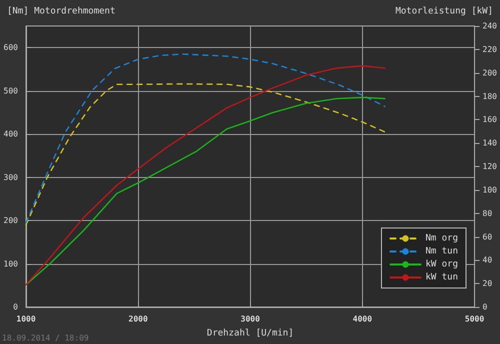 The image size is (500, 344). What do you see at coordinates (441, 265) in the screenshot?
I see `legend-label: kW org` at bounding box center [441, 265].